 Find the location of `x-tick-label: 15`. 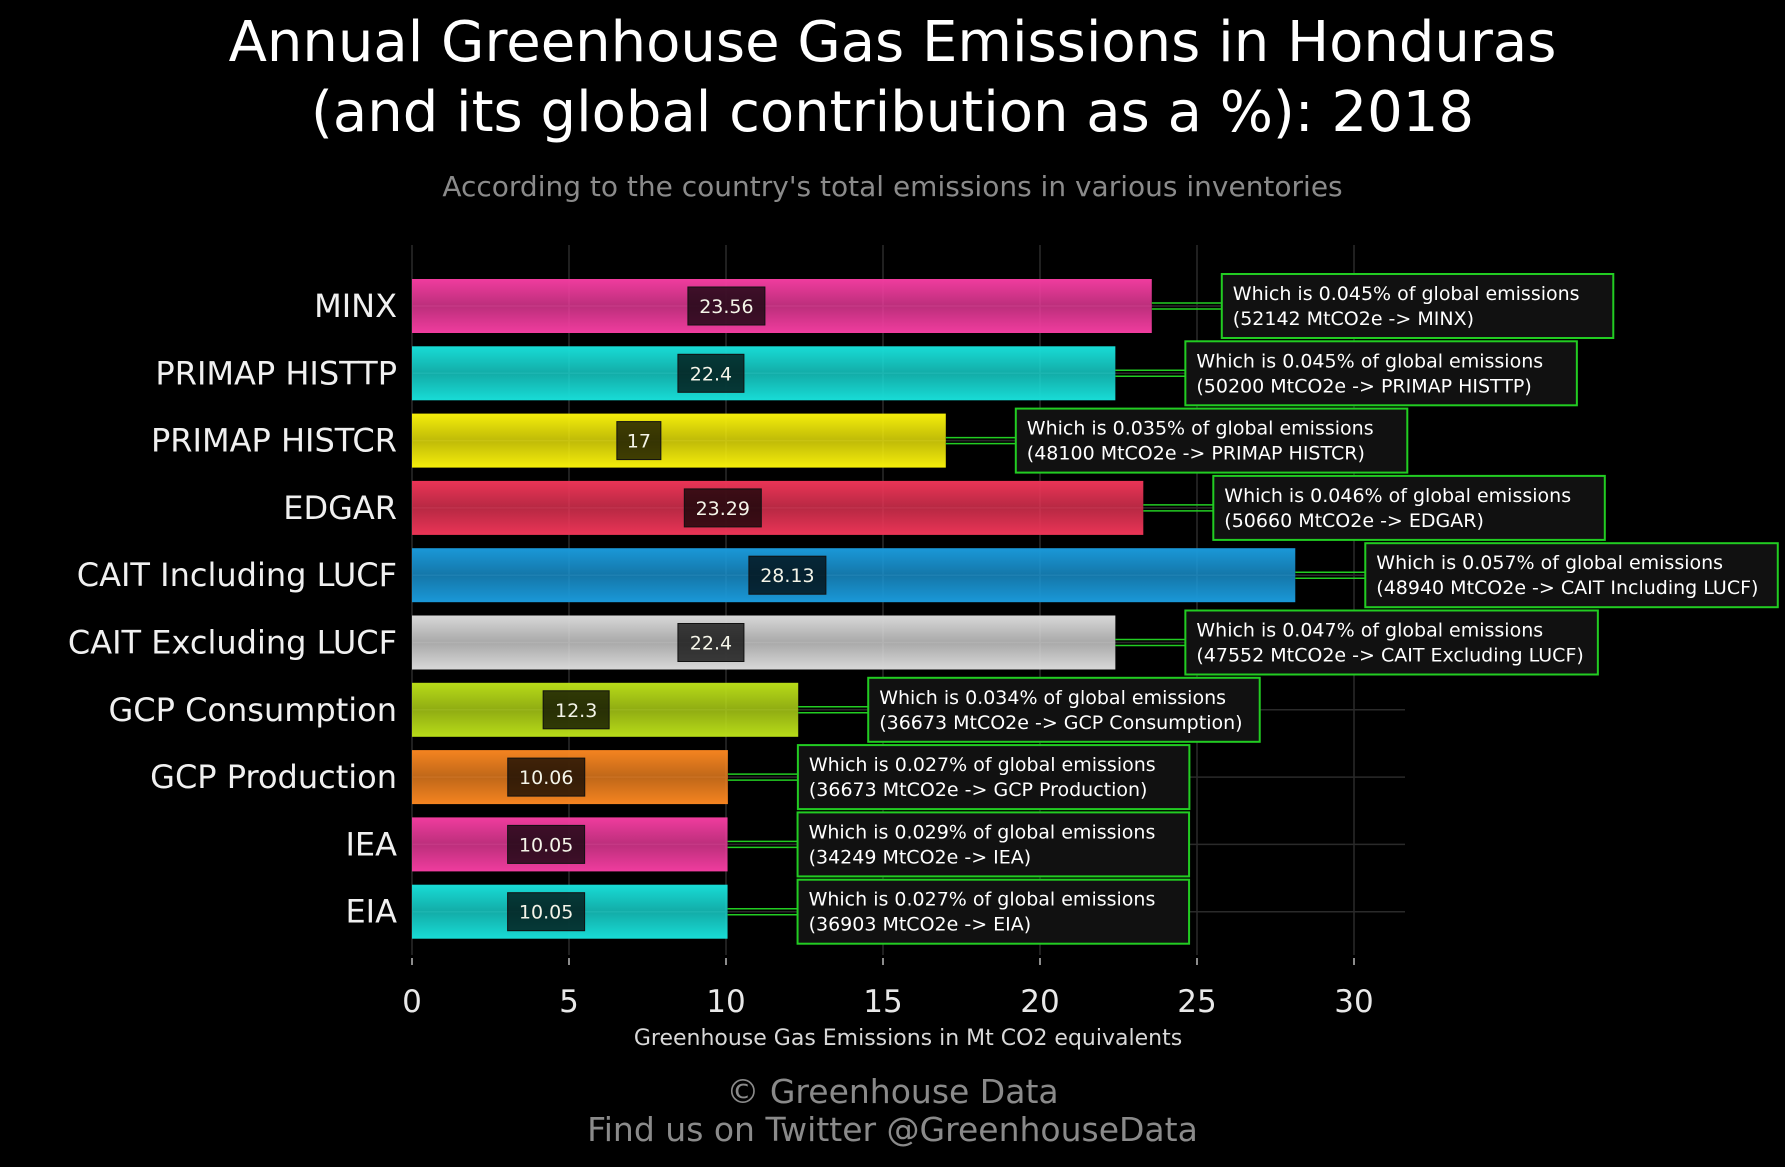

x-tick-label: 15 is located at coordinates (882, 1002).